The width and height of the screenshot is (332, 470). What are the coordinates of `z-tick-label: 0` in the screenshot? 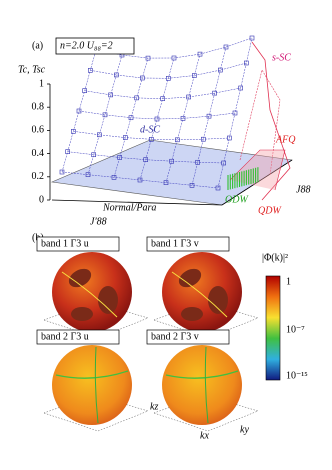 It's located at (41, 199).